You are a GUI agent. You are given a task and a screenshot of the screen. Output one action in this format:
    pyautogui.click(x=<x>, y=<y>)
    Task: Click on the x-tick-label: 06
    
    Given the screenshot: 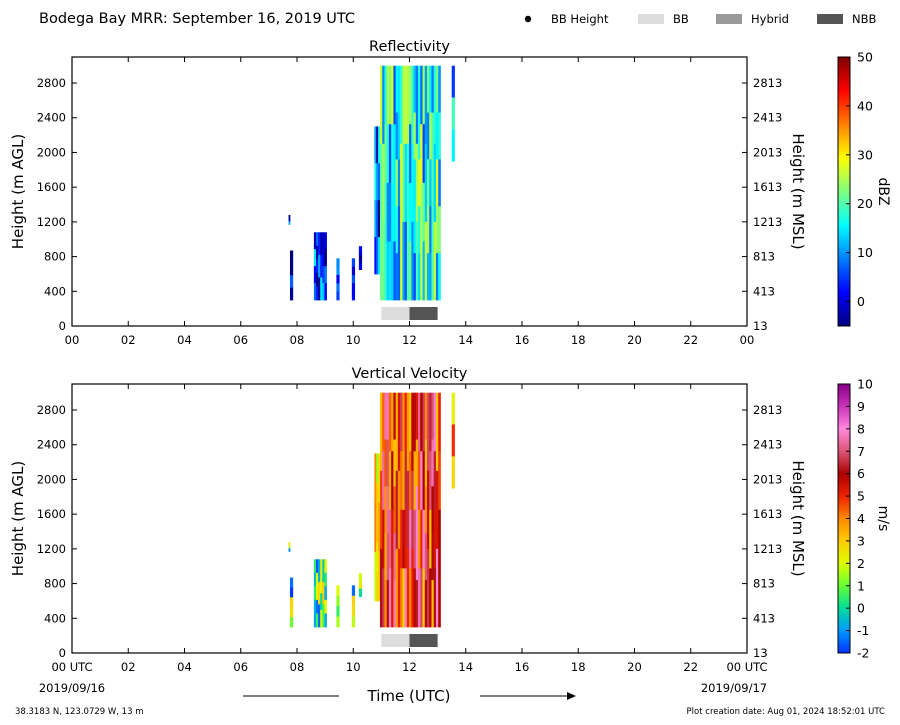 What is the action you would take?
    pyautogui.click(x=240, y=340)
    